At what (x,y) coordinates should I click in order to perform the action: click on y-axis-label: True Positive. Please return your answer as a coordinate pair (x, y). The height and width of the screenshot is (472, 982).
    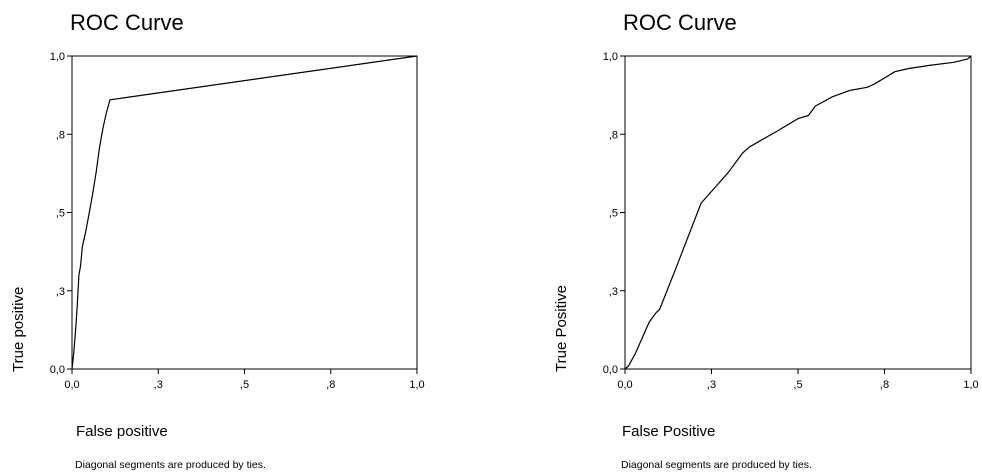
    Looking at the image, I should click on (561, 328).